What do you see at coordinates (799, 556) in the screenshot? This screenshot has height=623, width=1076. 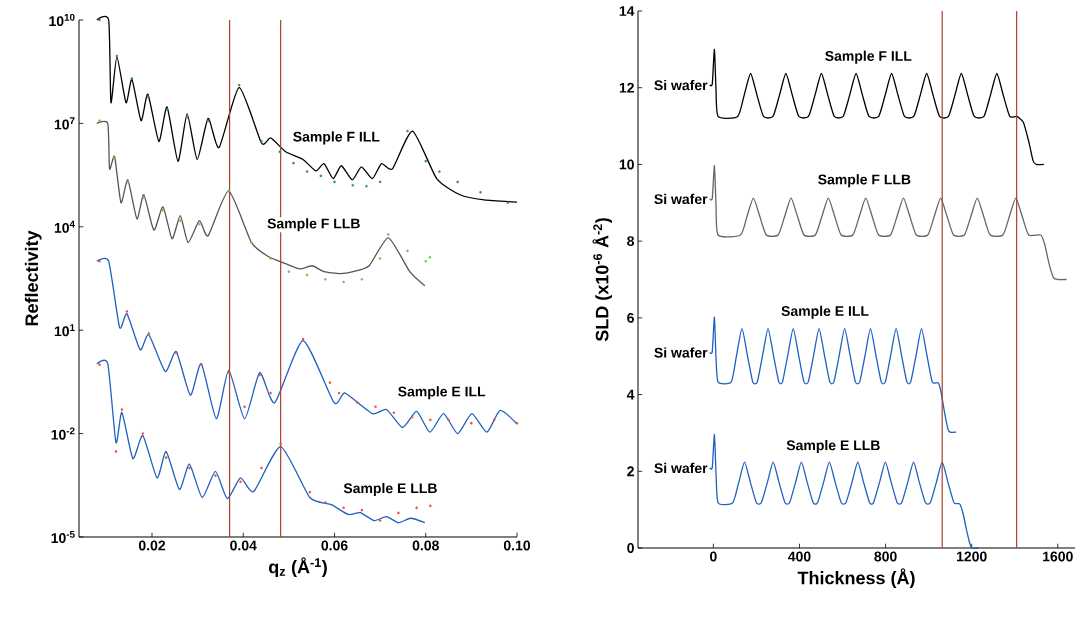 I see `x-tick-label: 400` at bounding box center [799, 556].